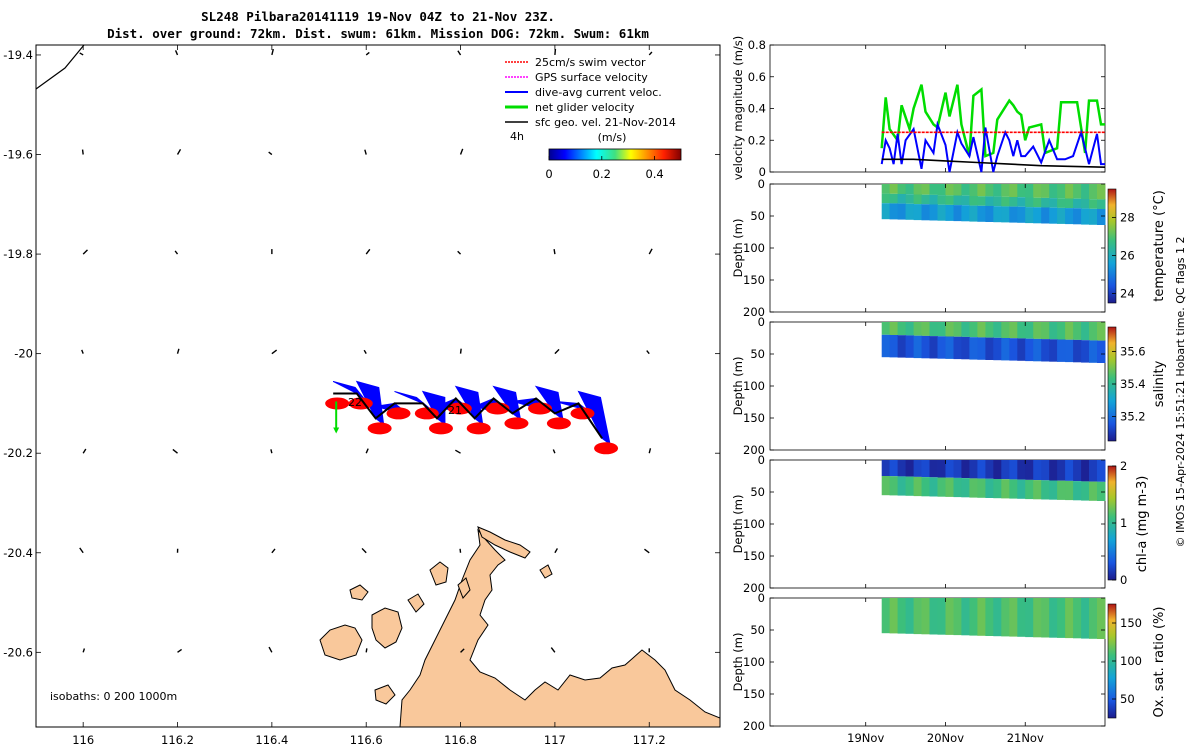 The image size is (1200, 750). Describe the element at coordinates (993, 128) in the screenshot. I see `velocity-series` at that location.